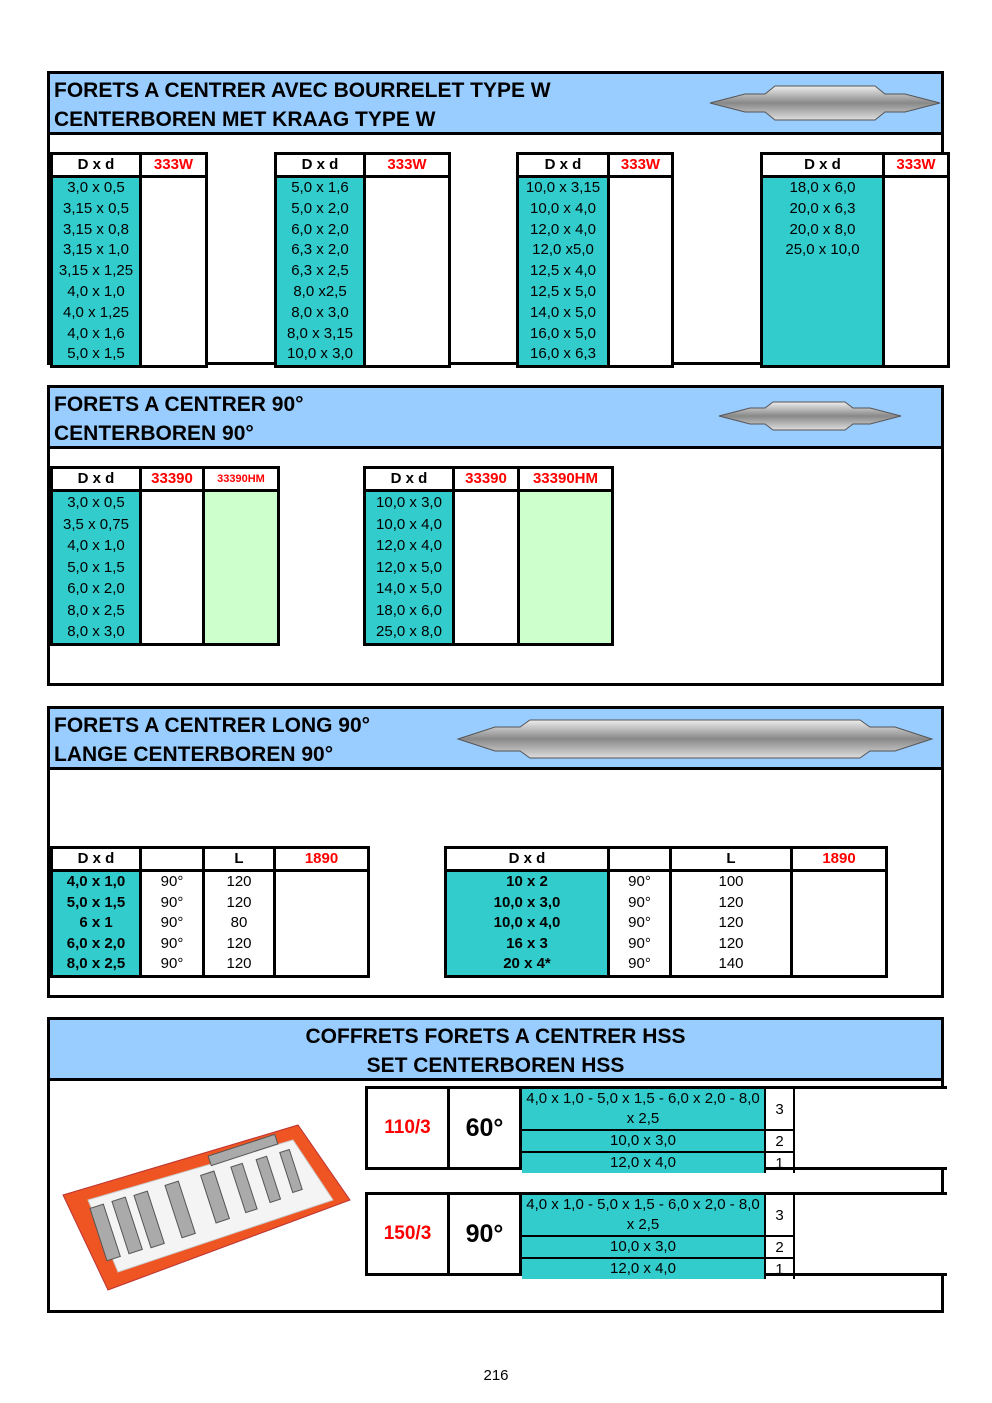  What do you see at coordinates (822, 229) in the screenshot?
I see `table-cell: 20,0 x 8,0` at bounding box center [822, 229].